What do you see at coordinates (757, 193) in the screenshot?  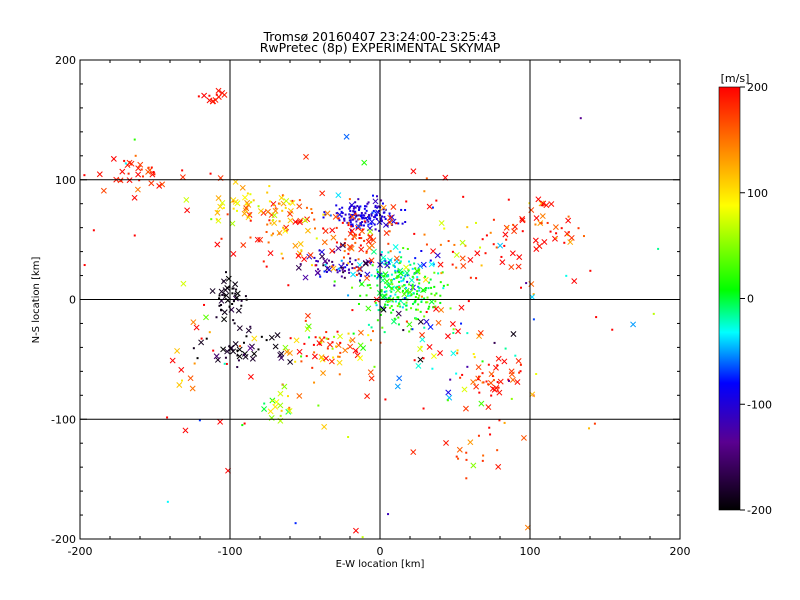 I see `colorbar-tick-label: 100` at bounding box center [757, 193].